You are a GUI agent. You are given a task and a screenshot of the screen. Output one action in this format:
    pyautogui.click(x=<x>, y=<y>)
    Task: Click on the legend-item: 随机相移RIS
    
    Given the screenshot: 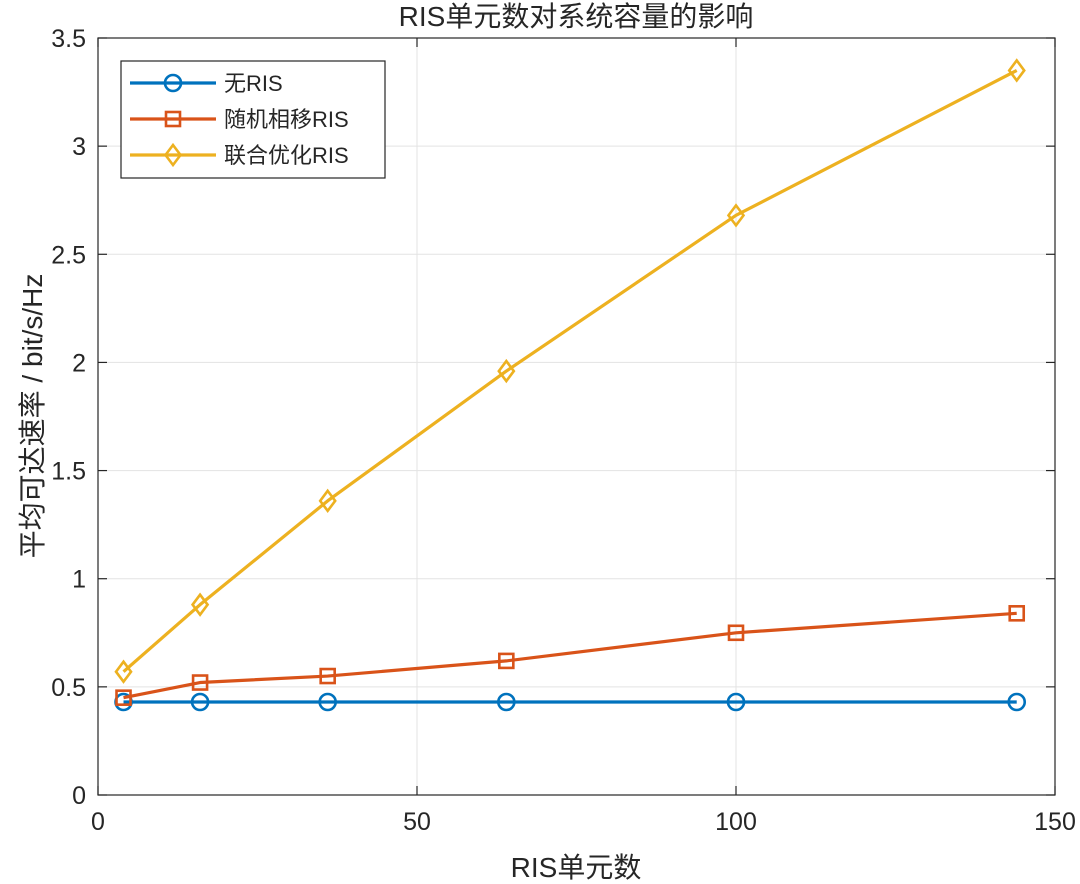 What is the action you would take?
    pyautogui.click(x=239, y=119)
    